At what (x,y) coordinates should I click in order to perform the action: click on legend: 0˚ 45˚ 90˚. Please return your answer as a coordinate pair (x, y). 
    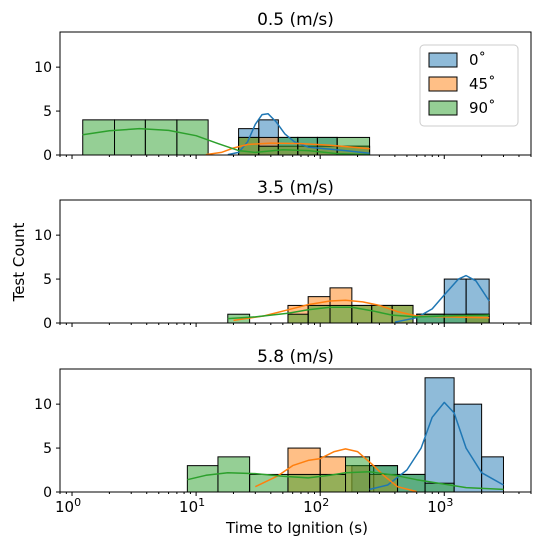
    Looking at the image, I should click on (469, 85).